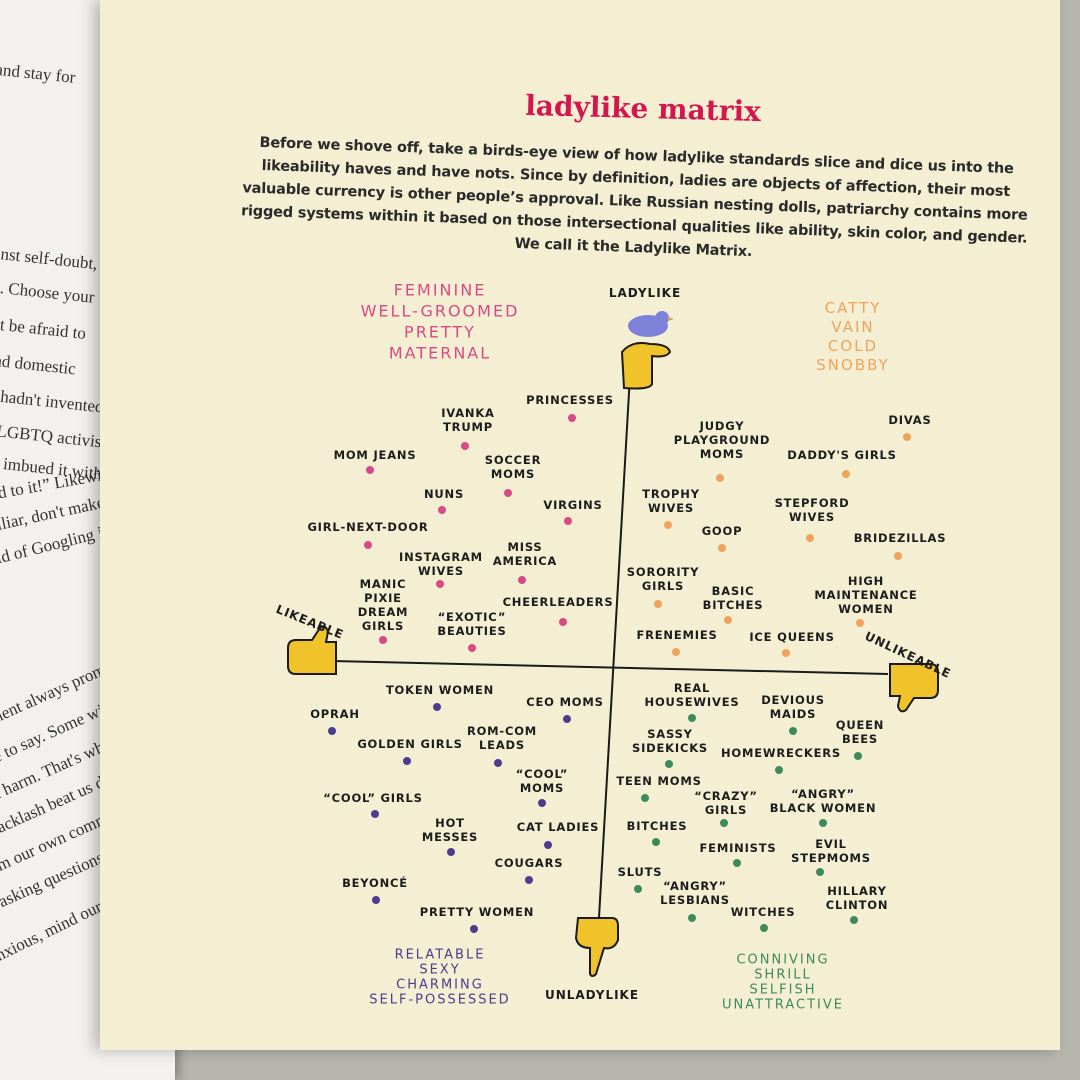 The image size is (1080, 1080). I want to click on item-label-line: “COOL”, so click(542, 774).